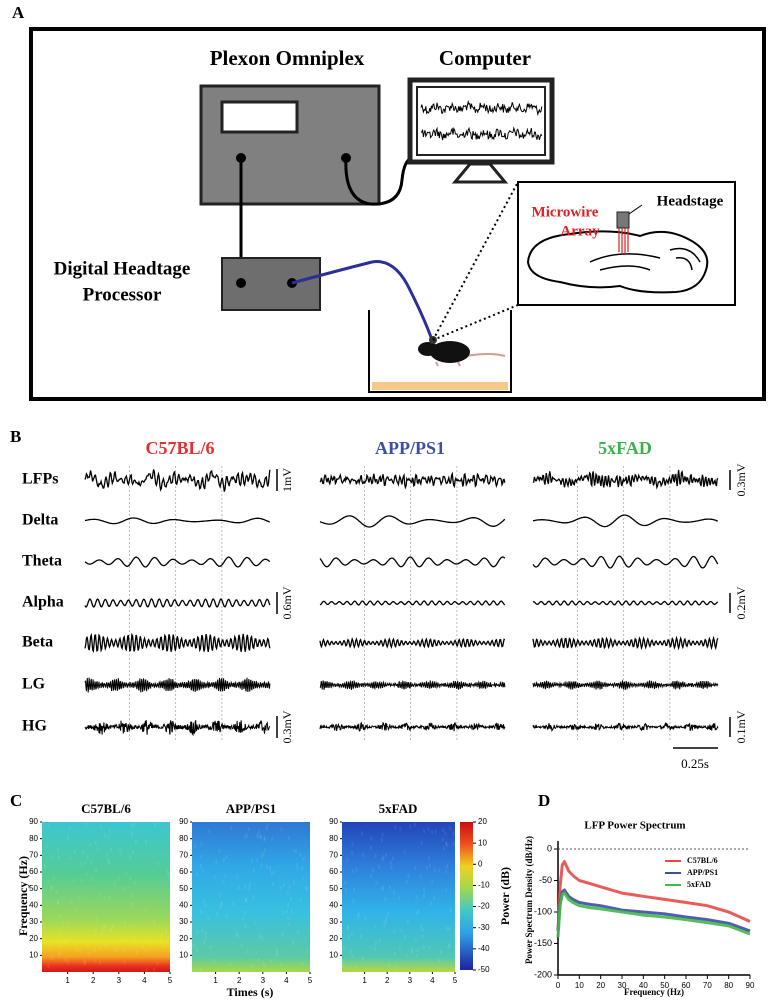 The image size is (774, 1001). Describe the element at coordinates (455, 980) in the screenshot. I see `x-tick-label: 5` at that location.